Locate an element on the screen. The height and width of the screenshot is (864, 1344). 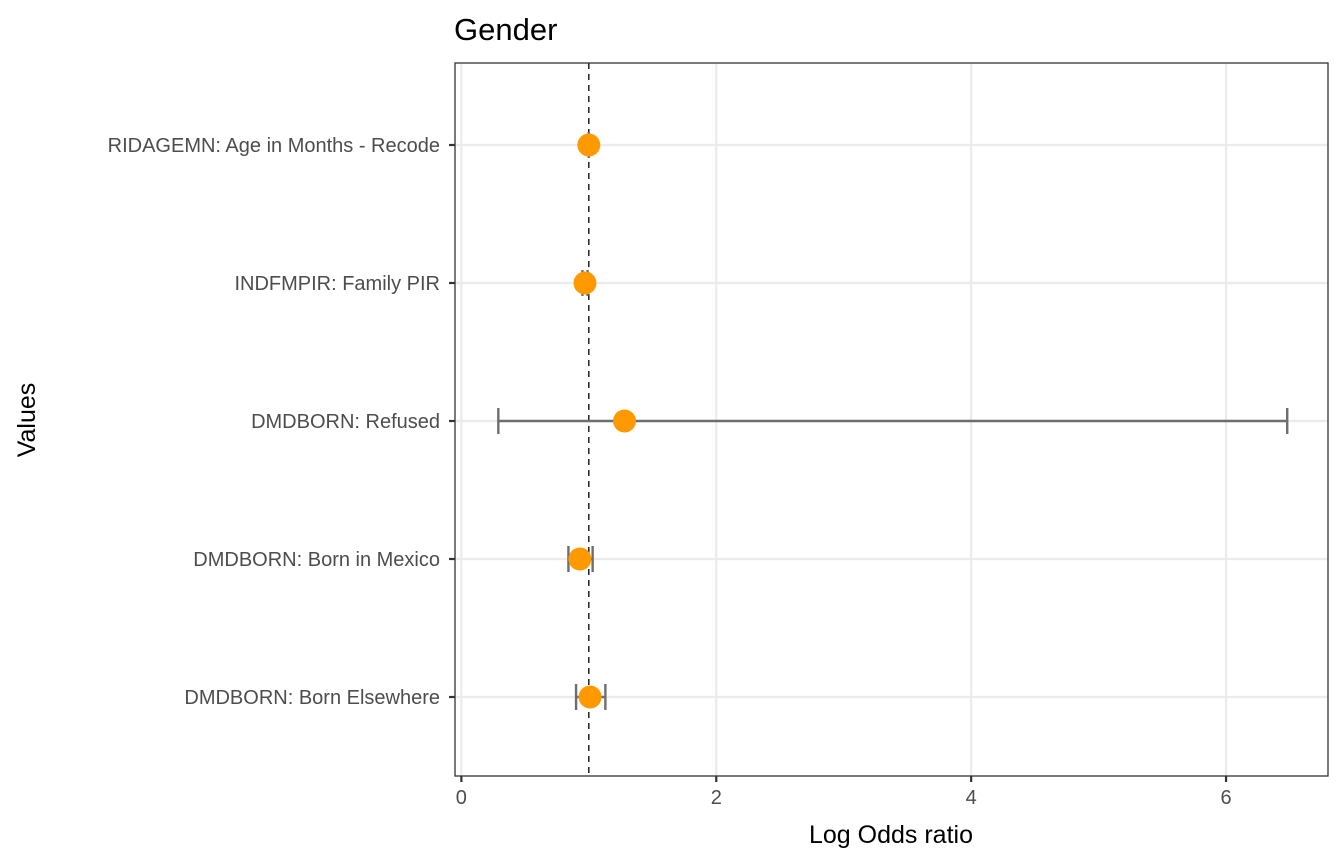
y-tick-label: RIDAGEMN: Age in Months - Recode is located at coordinates (274, 146).